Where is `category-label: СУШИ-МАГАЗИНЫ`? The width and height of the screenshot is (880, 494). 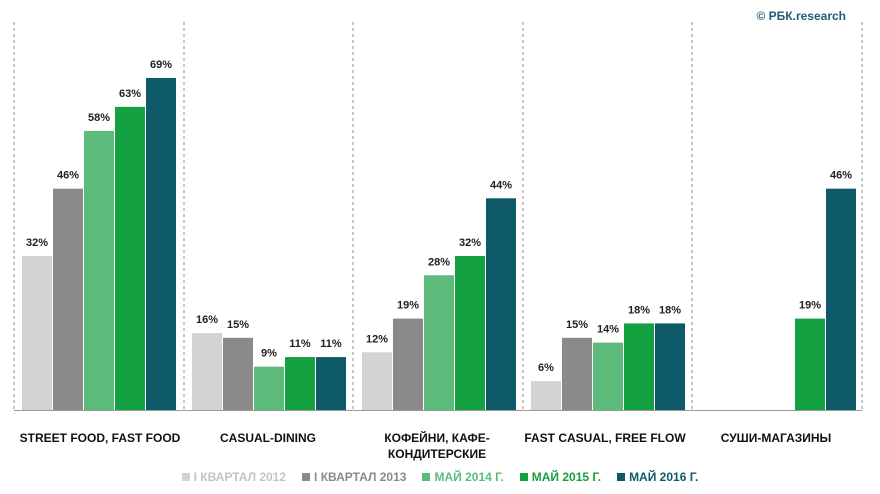 category-label: СУШИ-МАГАЗИНЫ is located at coordinates (776, 438).